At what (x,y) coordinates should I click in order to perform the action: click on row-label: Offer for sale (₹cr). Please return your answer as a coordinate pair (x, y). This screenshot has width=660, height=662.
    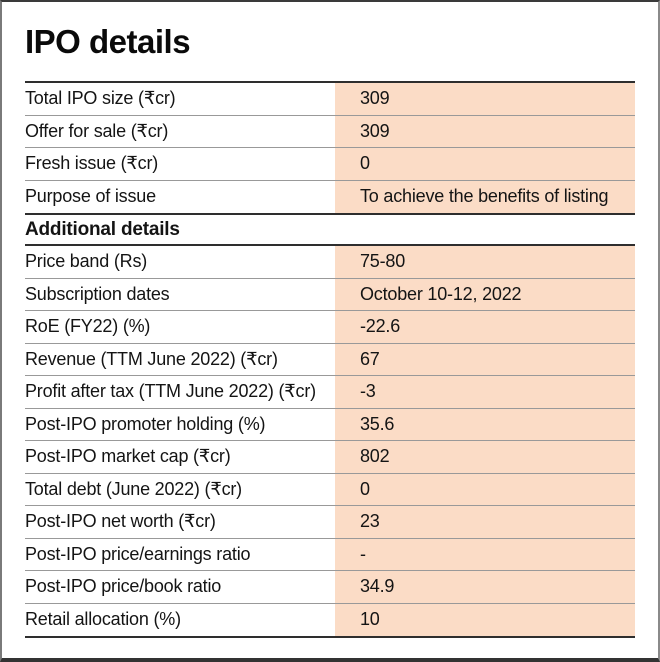
    Looking at the image, I should click on (97, 130).